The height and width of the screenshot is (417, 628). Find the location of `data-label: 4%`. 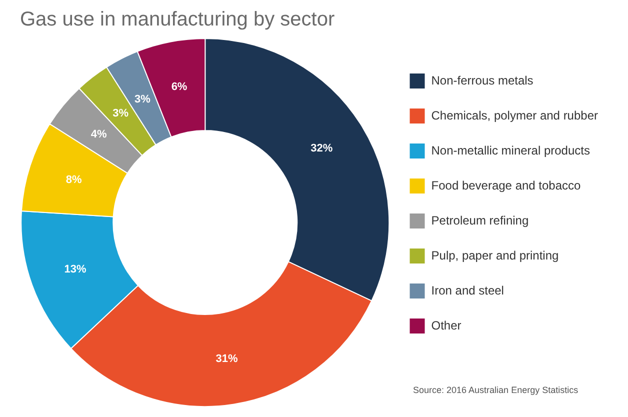

data-label: 4% is located at coordinates (98, 134).